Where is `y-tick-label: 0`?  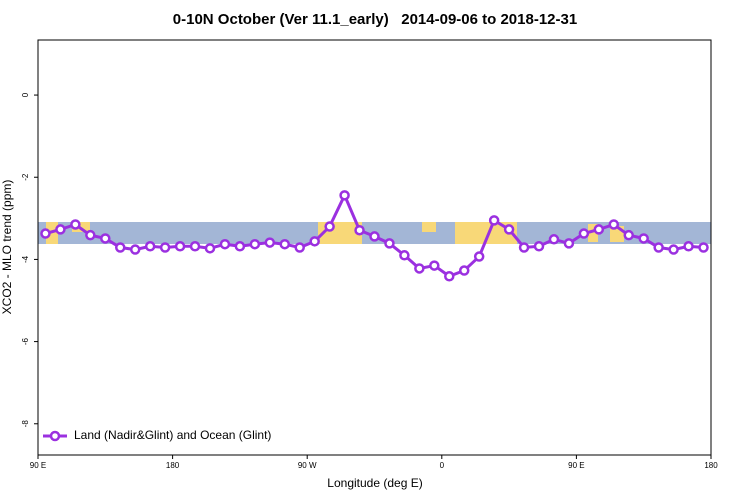 y-tick-label: 0 is located at coordinates (25, 94).